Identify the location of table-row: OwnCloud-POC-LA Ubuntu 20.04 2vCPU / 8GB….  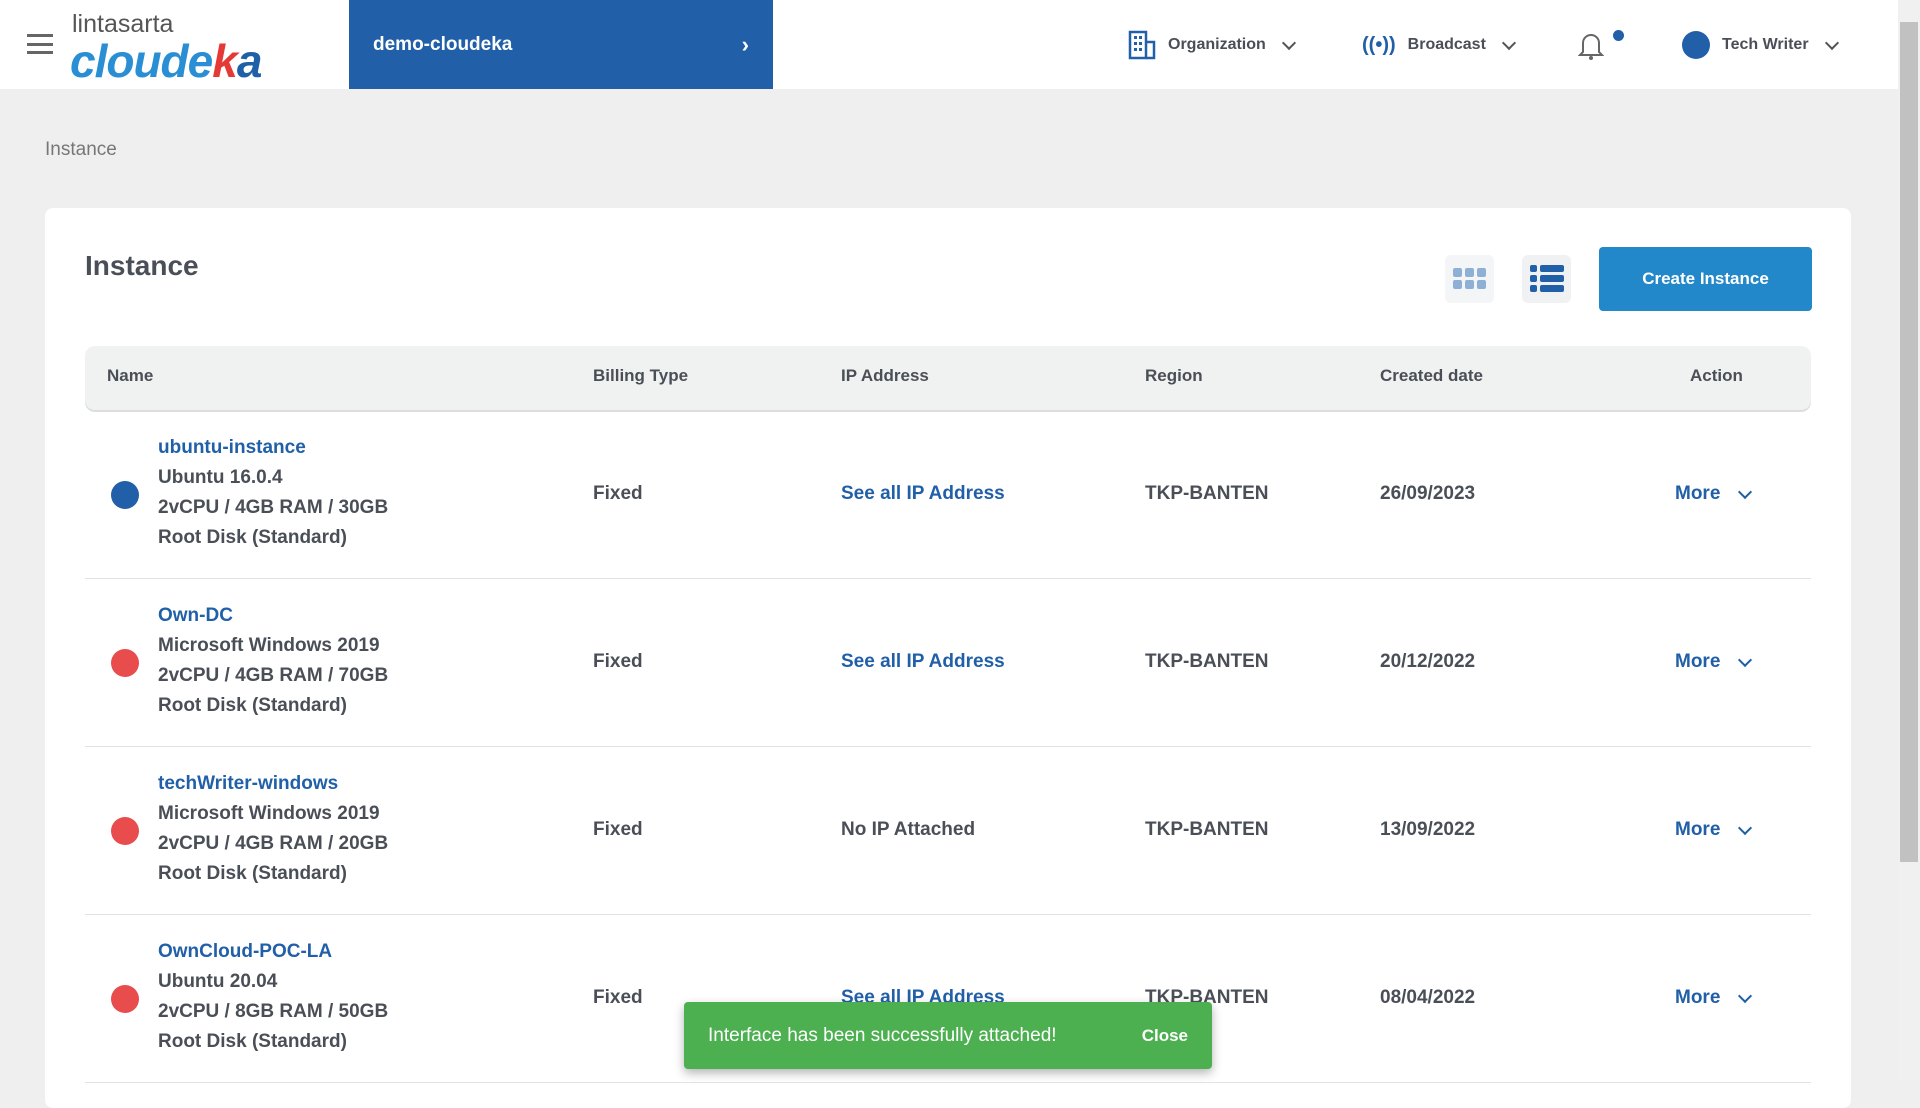
(948, 999).